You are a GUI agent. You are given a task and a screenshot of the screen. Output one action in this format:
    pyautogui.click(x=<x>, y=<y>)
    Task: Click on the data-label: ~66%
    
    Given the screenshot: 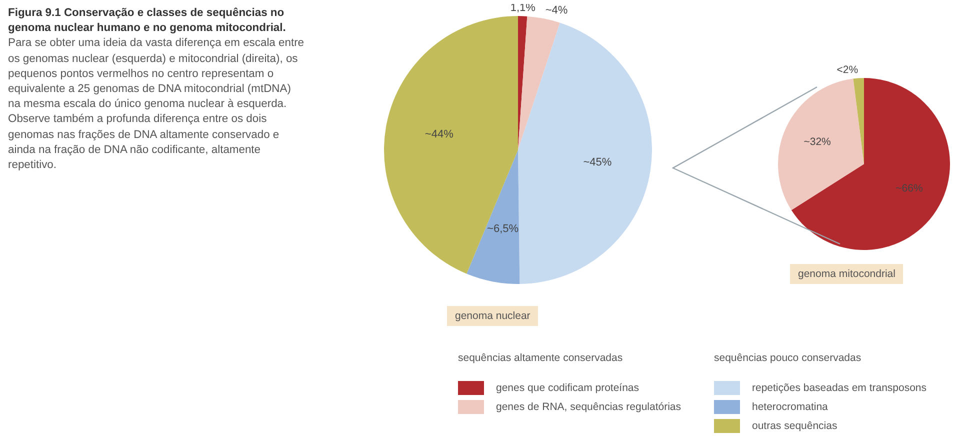 What is the action you would take?
    pyautogui.click(x=909, y=188)
    